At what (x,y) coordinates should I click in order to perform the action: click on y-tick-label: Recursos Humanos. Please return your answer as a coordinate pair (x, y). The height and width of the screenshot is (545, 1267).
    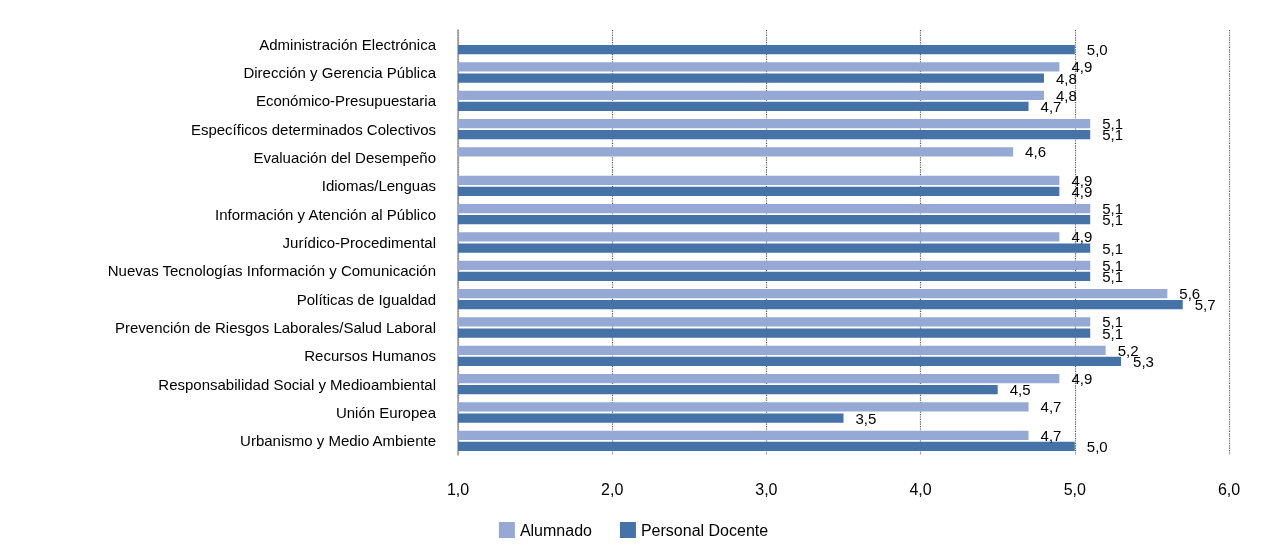
    Looking at the image, I should click on (370, 356).